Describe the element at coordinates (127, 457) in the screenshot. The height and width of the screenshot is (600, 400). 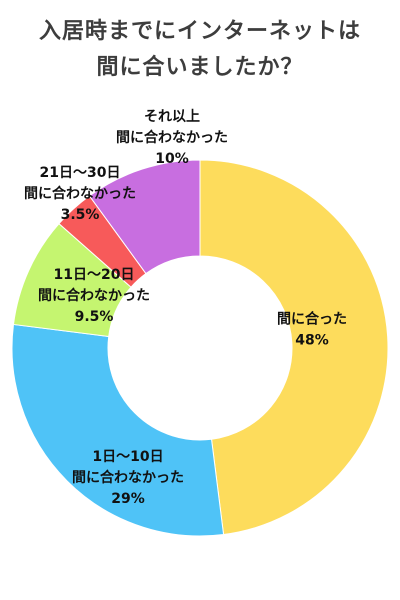
I see `slice-label-2-line-1: 1日～10日` at that location.